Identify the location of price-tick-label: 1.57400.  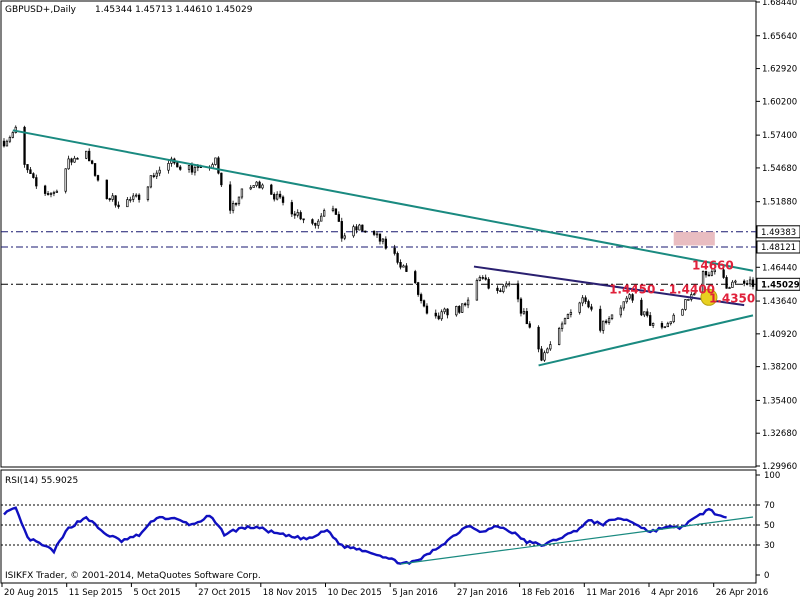
(779, 136).